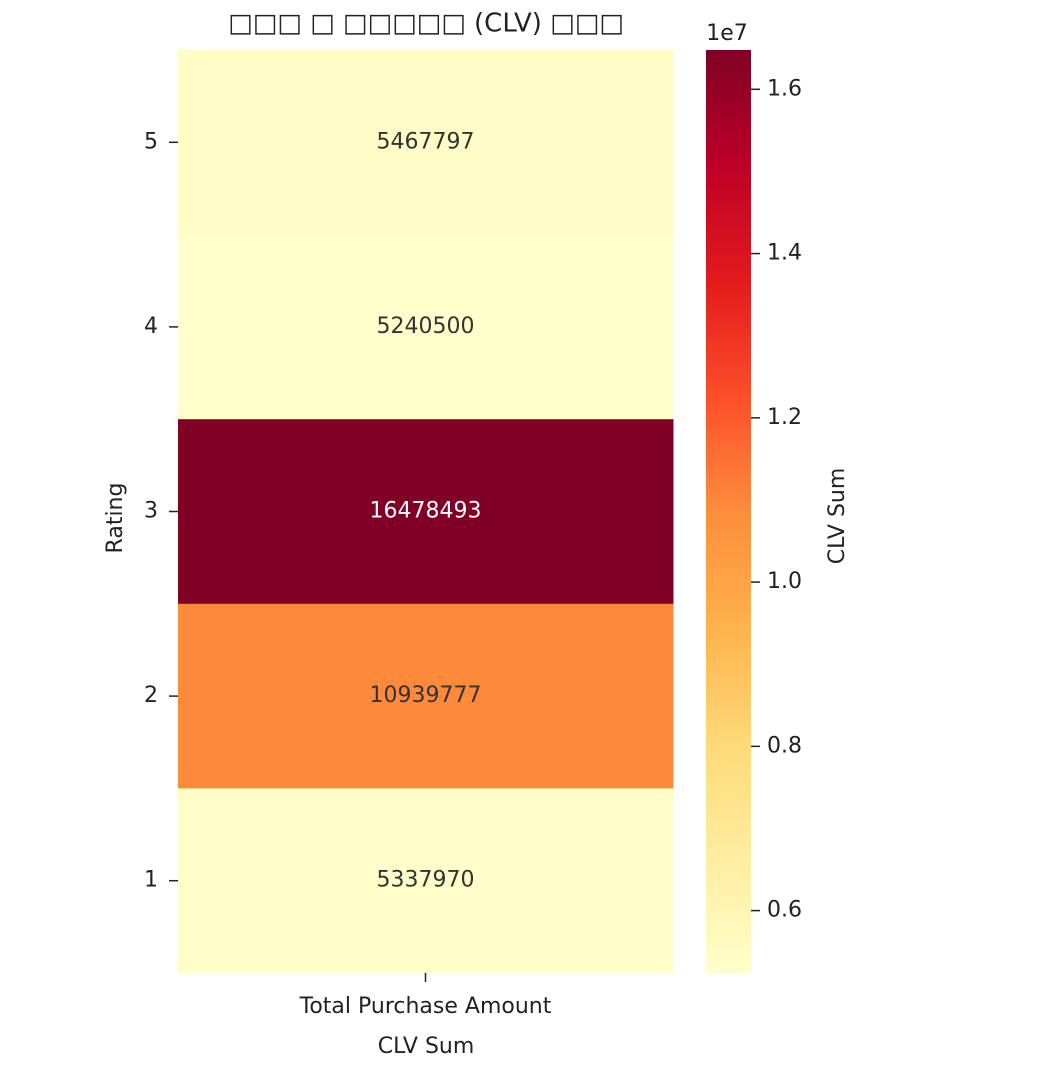 The height and width of the screenshot is (1092, 1058). I want to click on y-tick-label: 1, so click(151, 880).